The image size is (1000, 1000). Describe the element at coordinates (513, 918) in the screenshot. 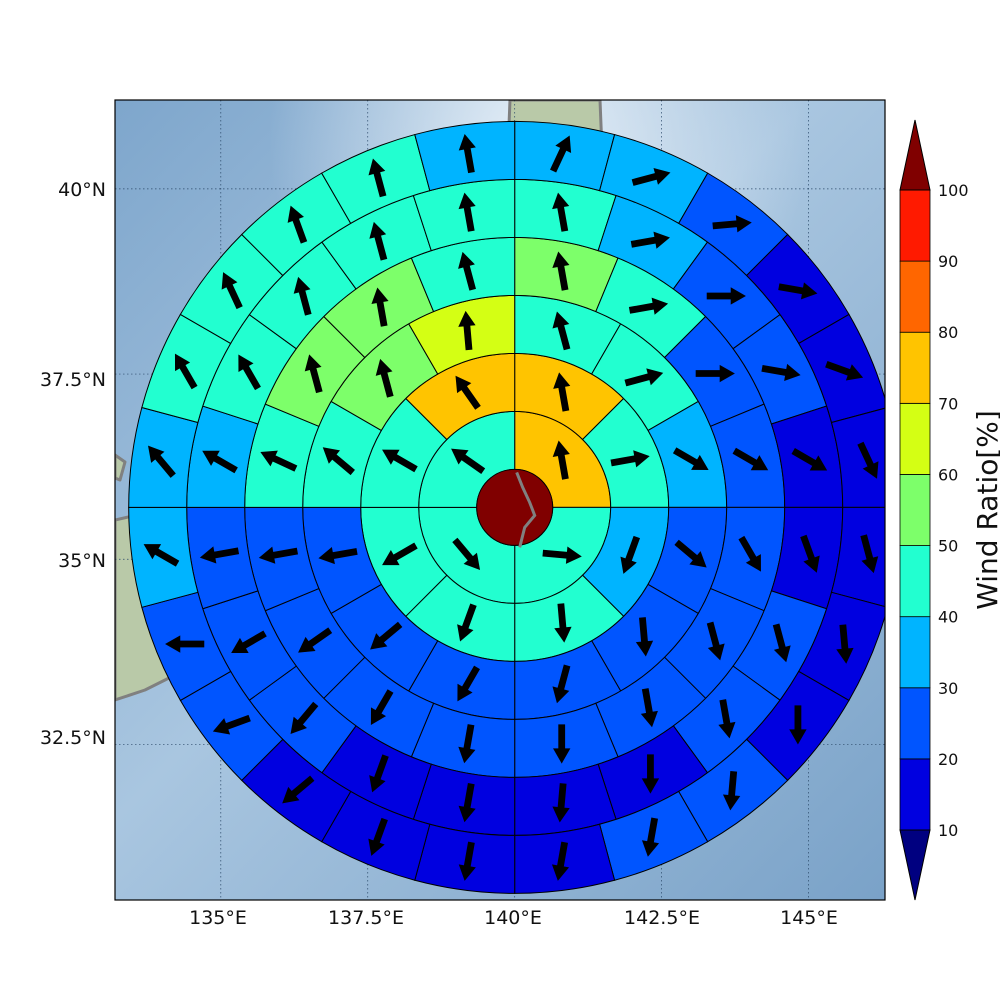

I see `lon-label-140: 140°E` at that location.